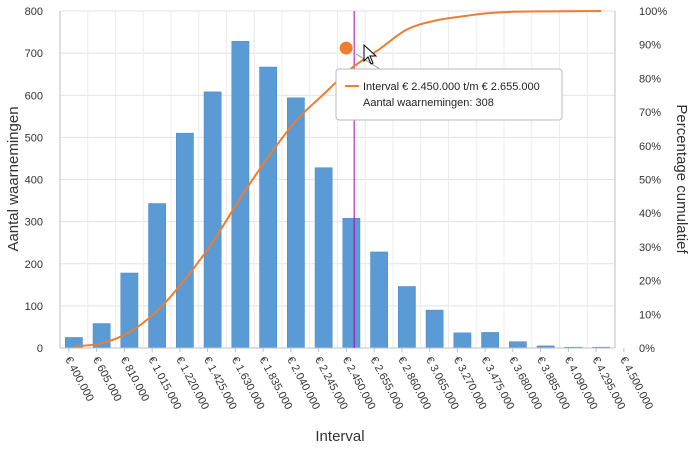 The height and width of the screenshot is (449, 695). Describe the element at coordinates (650, 282) in the screenshot. I see `y2-tick-label: 20%` at that location.